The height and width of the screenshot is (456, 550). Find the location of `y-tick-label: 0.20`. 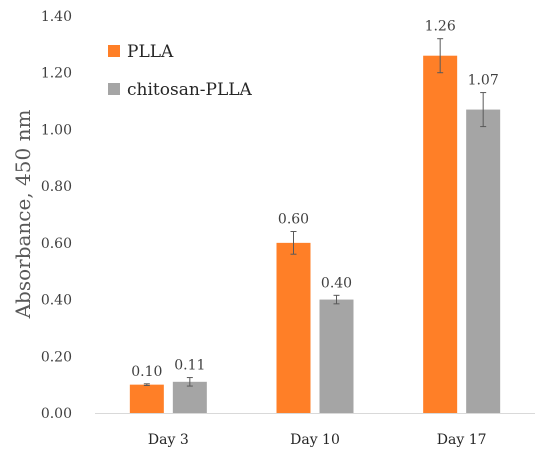

y-tick-label: 0.20 is located at coordinates (56, 357).